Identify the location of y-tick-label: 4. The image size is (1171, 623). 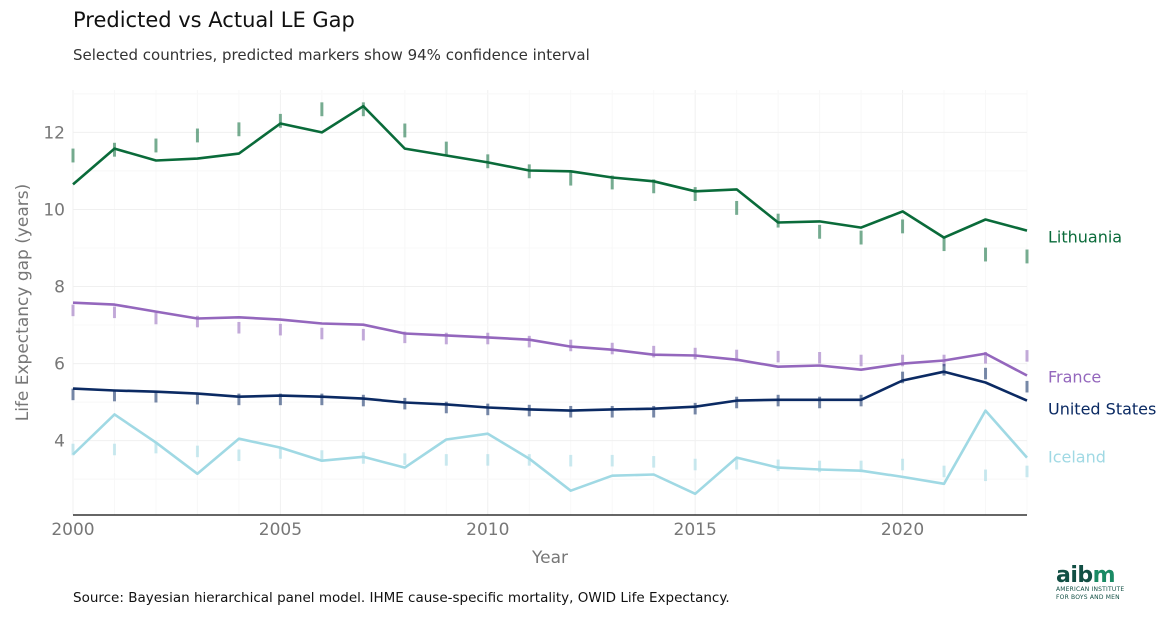
(59, 442).